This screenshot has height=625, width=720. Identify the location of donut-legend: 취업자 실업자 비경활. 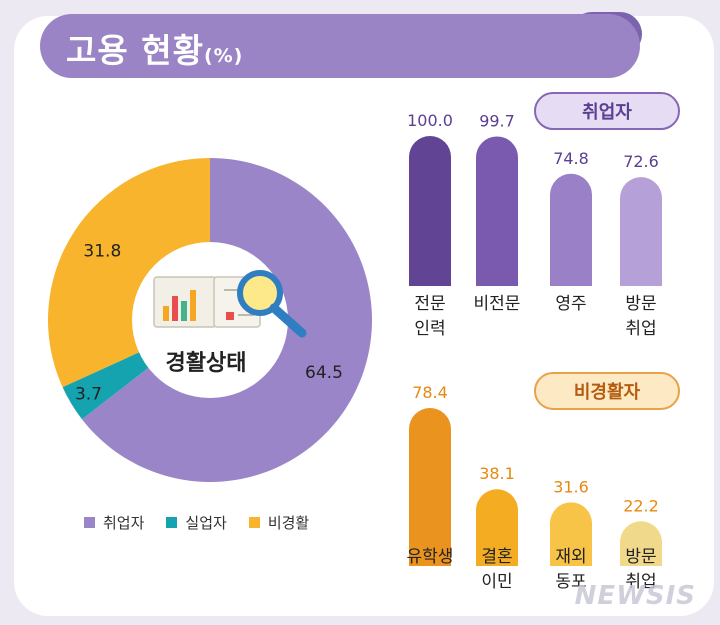
(196, 522).